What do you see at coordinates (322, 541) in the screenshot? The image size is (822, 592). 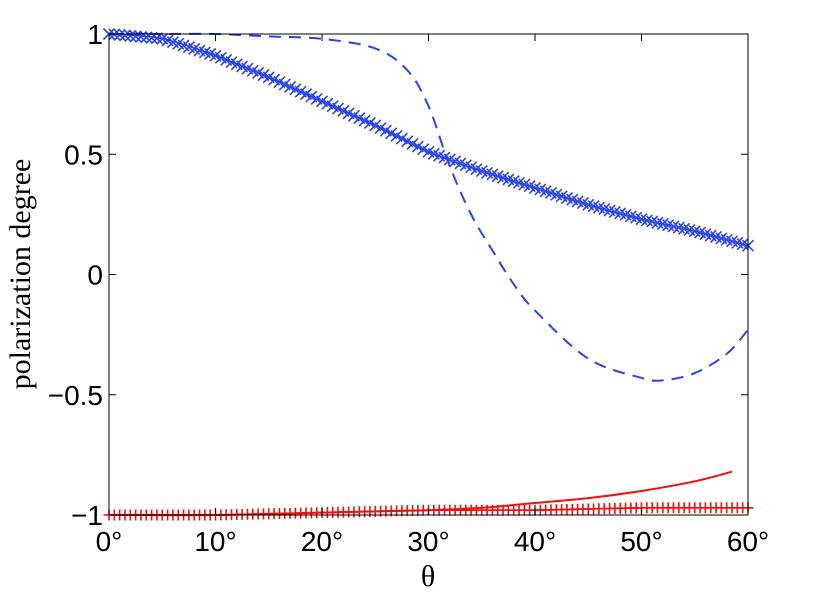 I see `x-tick-label: 20°` at bounding box center [322, 541].